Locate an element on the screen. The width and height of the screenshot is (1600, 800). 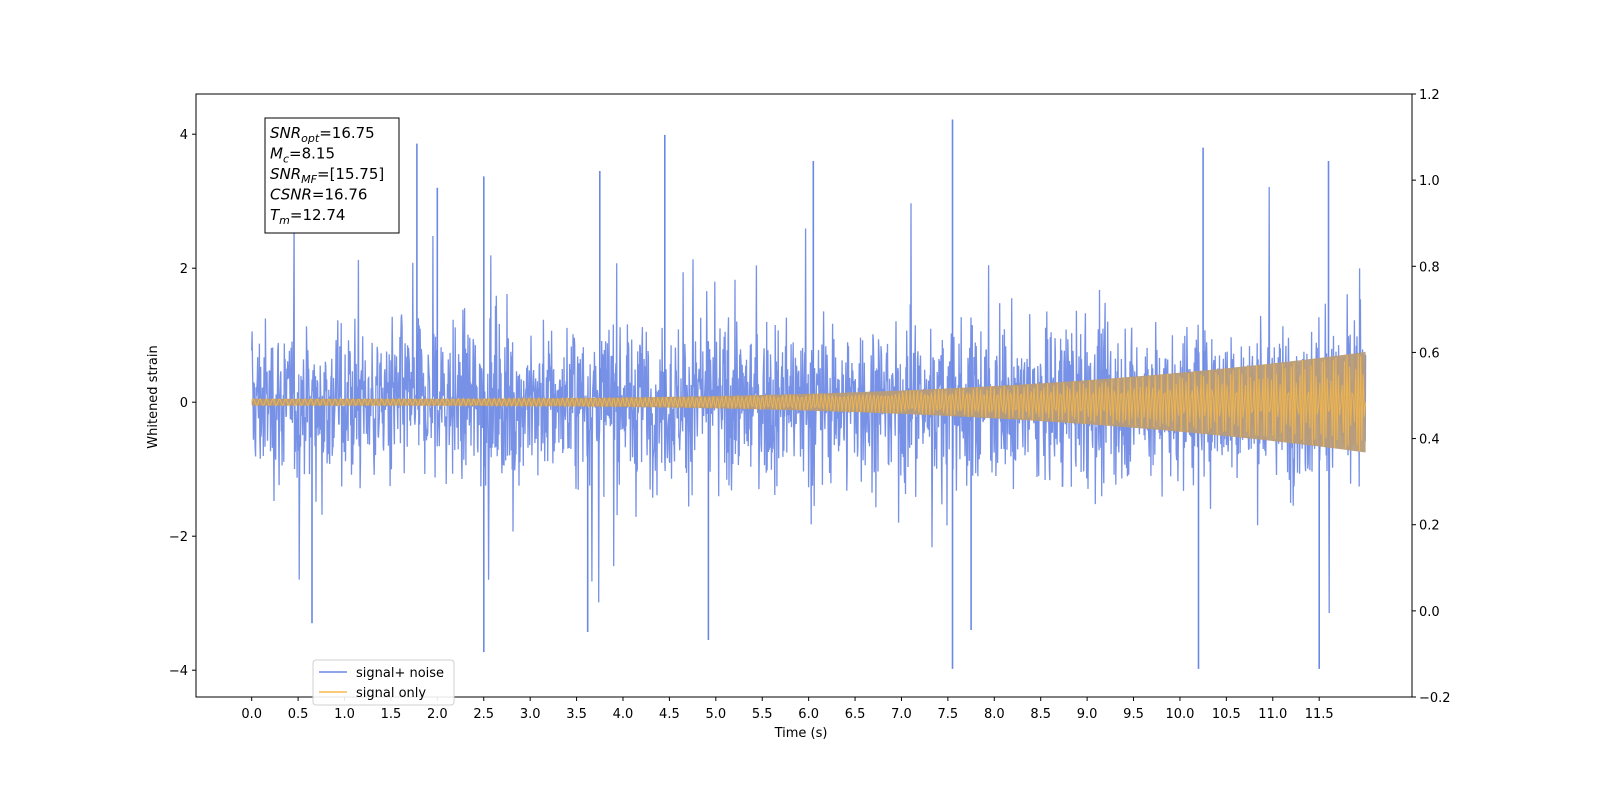
x-tick-label: 1.0 is located at coordinates (344, 714).